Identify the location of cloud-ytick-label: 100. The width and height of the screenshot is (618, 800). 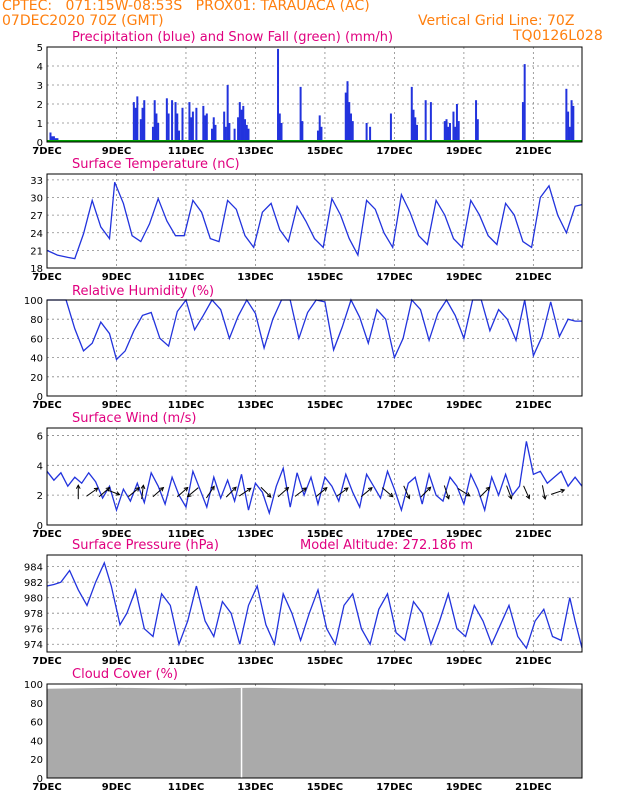
(33, 685).